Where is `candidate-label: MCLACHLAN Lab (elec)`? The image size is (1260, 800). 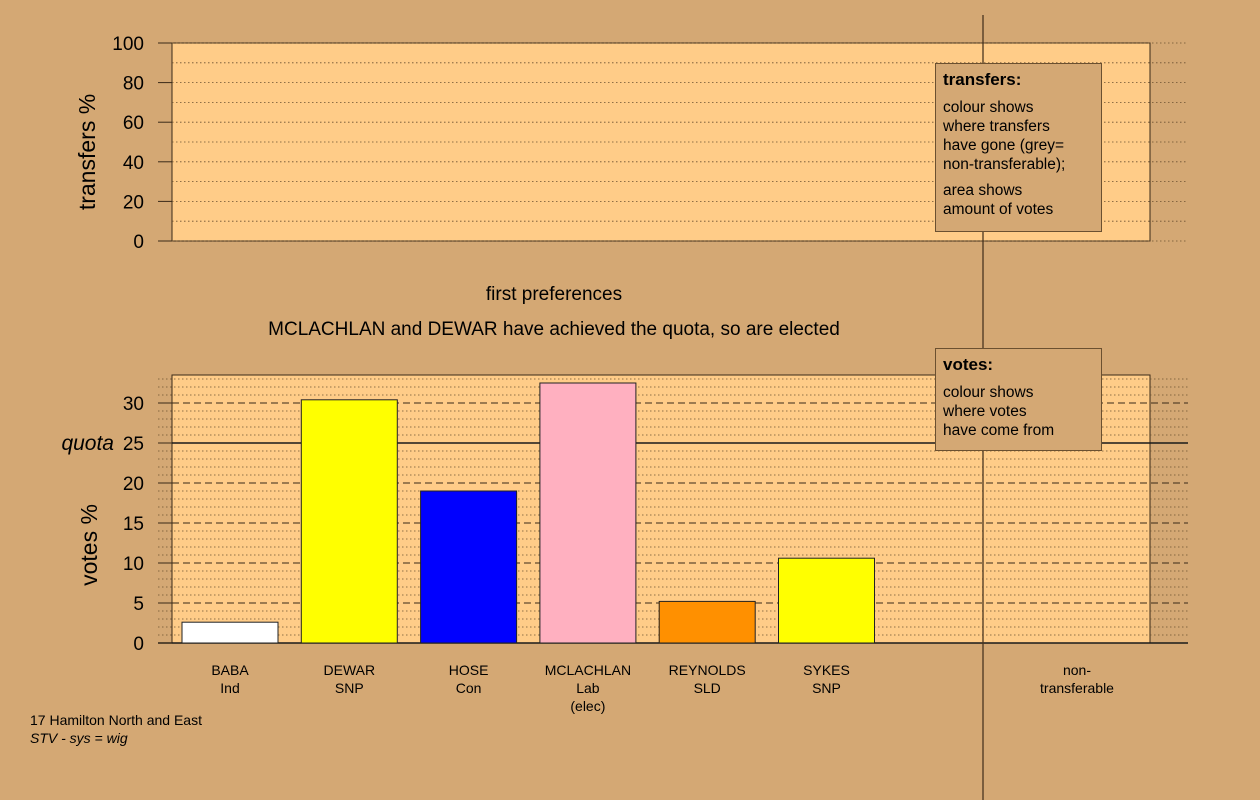
candidate-label: MCLACHLAN Lab (elec) is located at coordinates (588, 688).